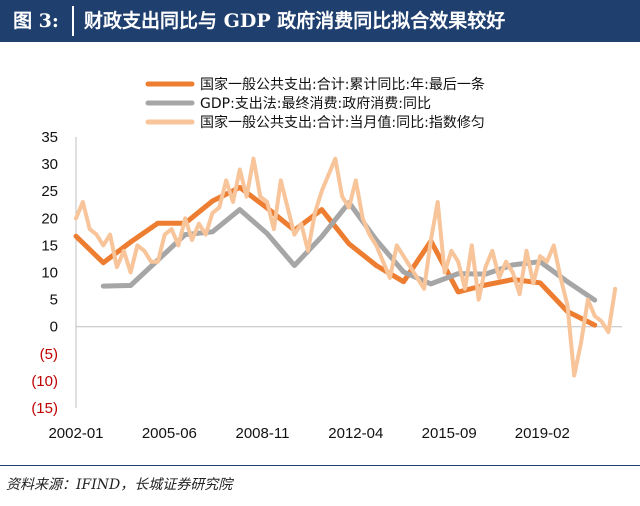  I want to click on y-tick-label: 5, so click(54, 300).